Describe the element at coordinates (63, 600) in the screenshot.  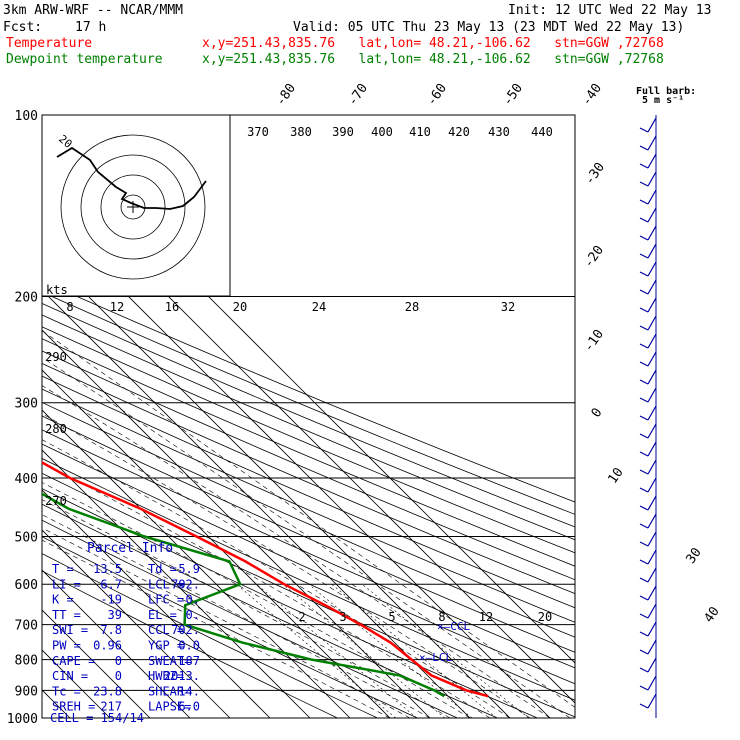
I see `parcel-info-cell: K =` at that location.